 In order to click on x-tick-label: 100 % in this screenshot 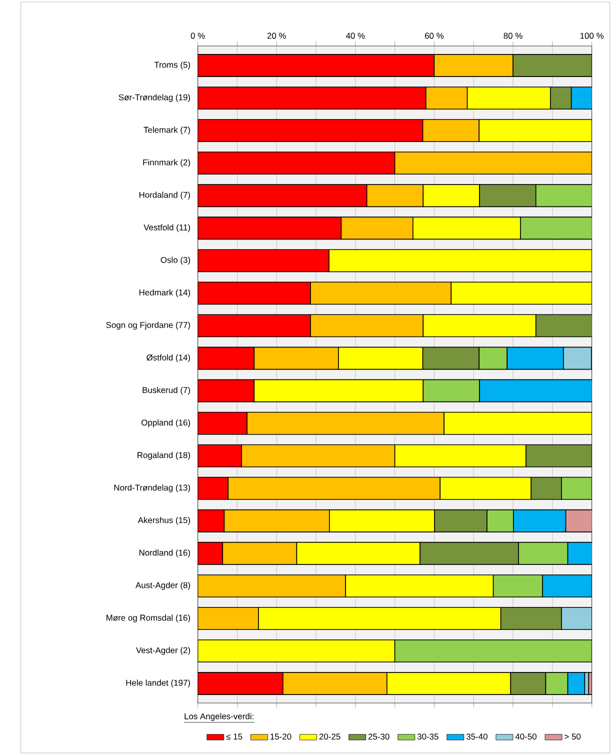, I will do `click(592, 35)`.